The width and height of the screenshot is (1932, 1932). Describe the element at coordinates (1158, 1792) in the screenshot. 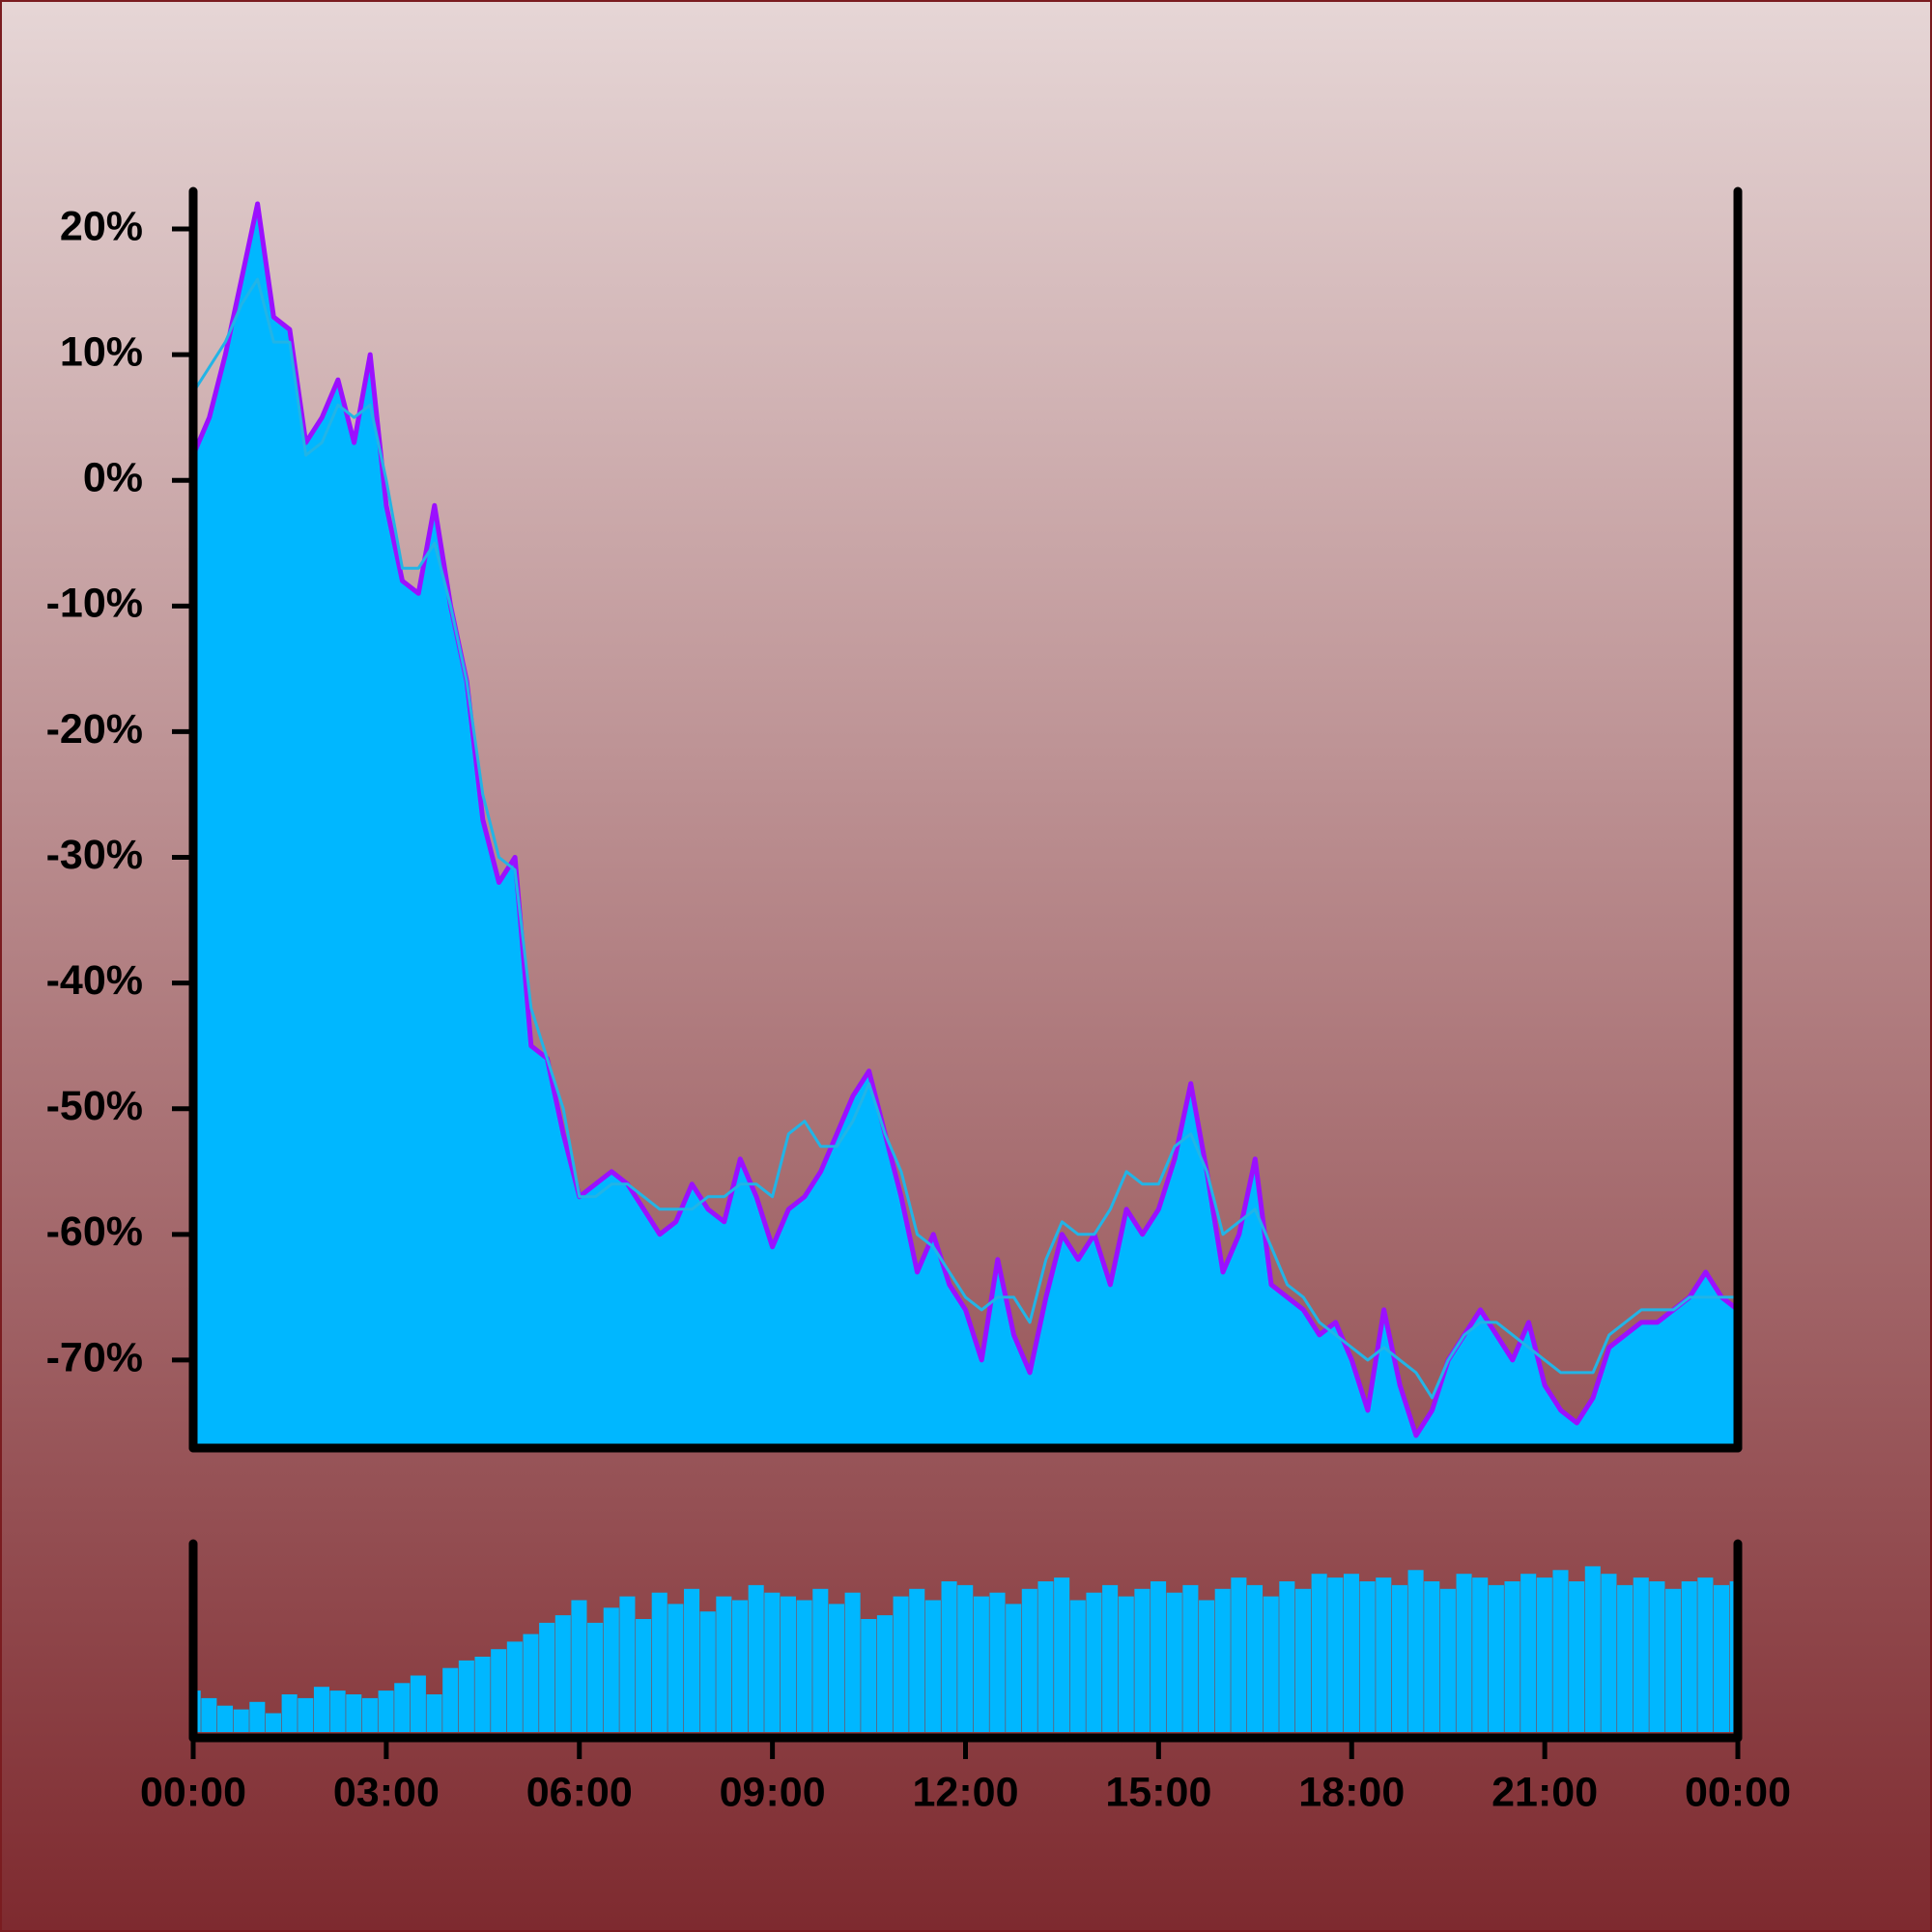

I see `x-tick-label: 15:00` at that location.